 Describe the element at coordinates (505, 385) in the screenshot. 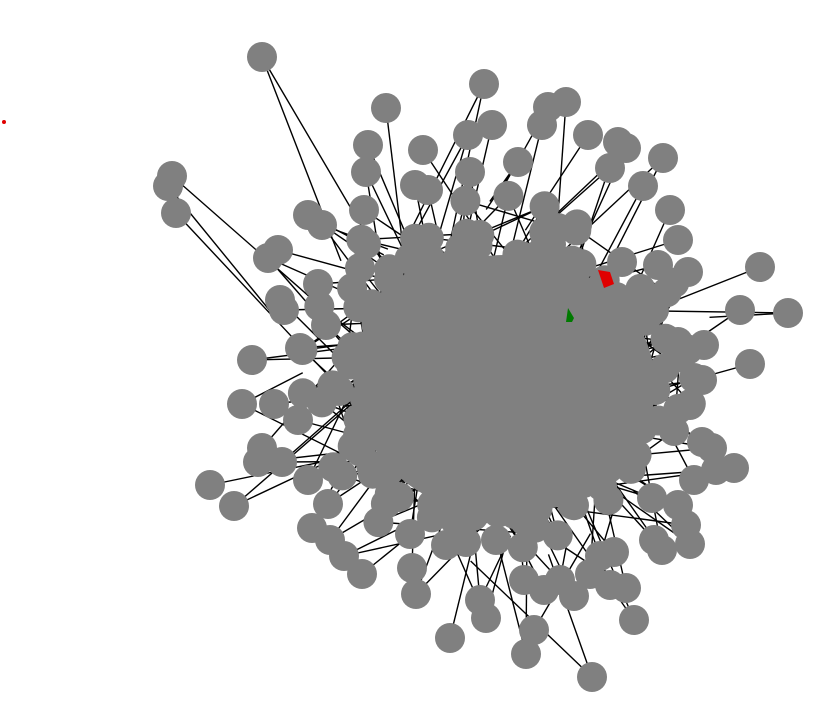

I see `dense-node-cluster` at that location.